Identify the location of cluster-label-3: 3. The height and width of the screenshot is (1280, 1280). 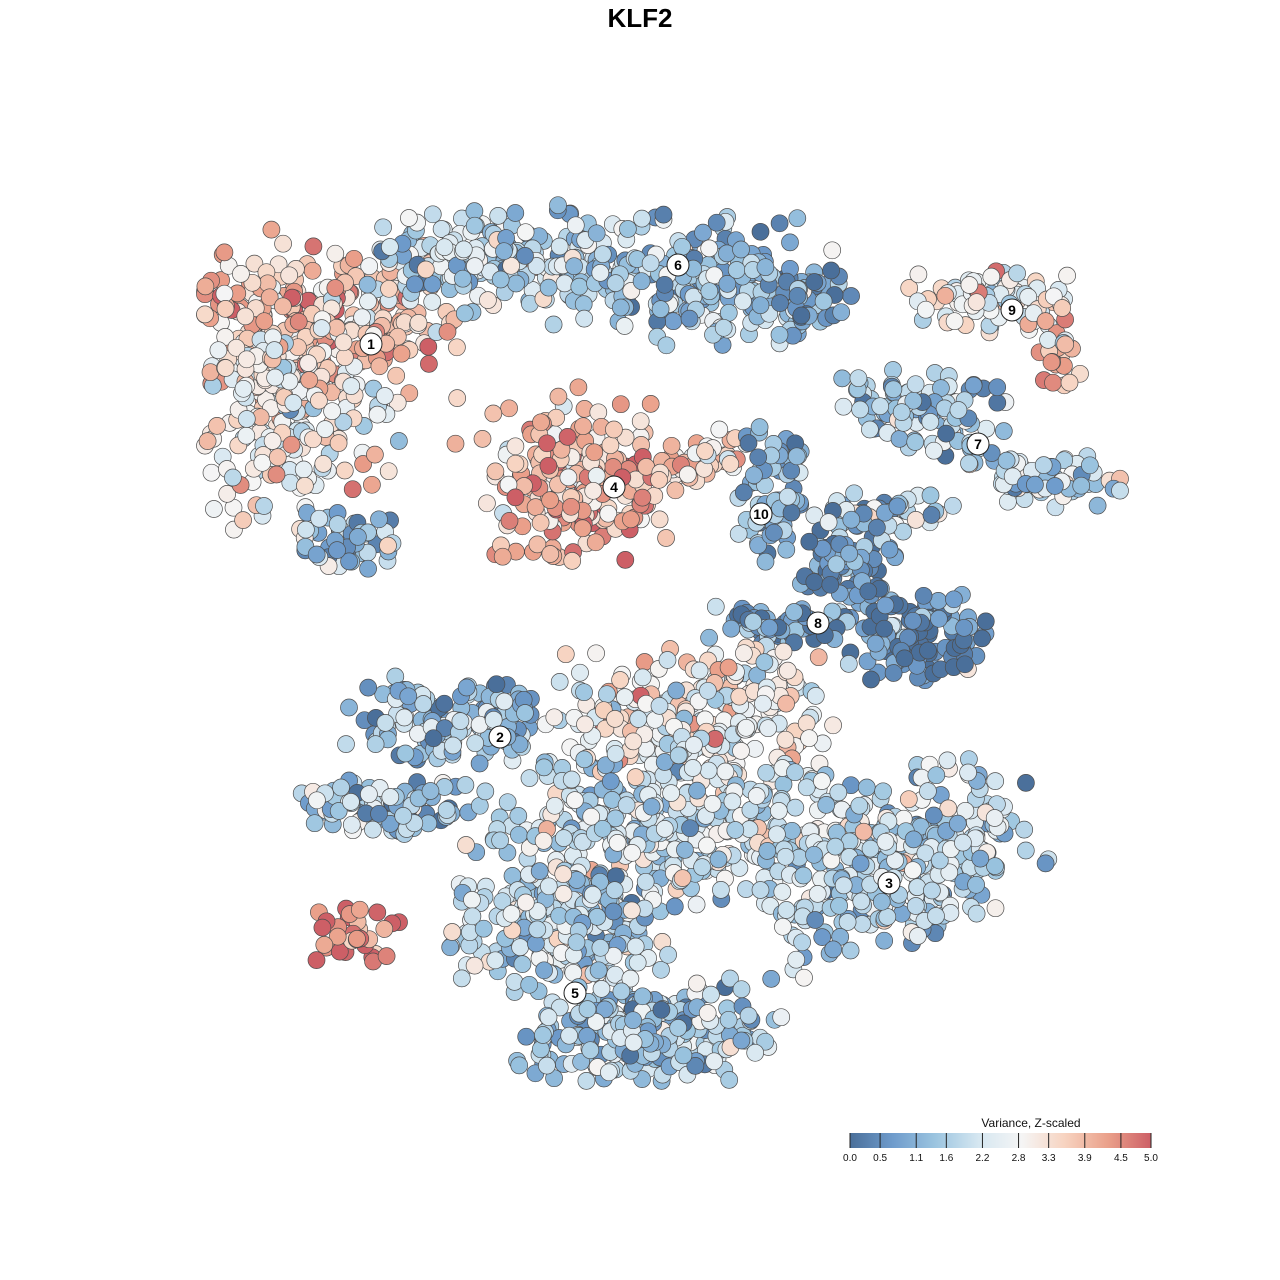
(889, 883).